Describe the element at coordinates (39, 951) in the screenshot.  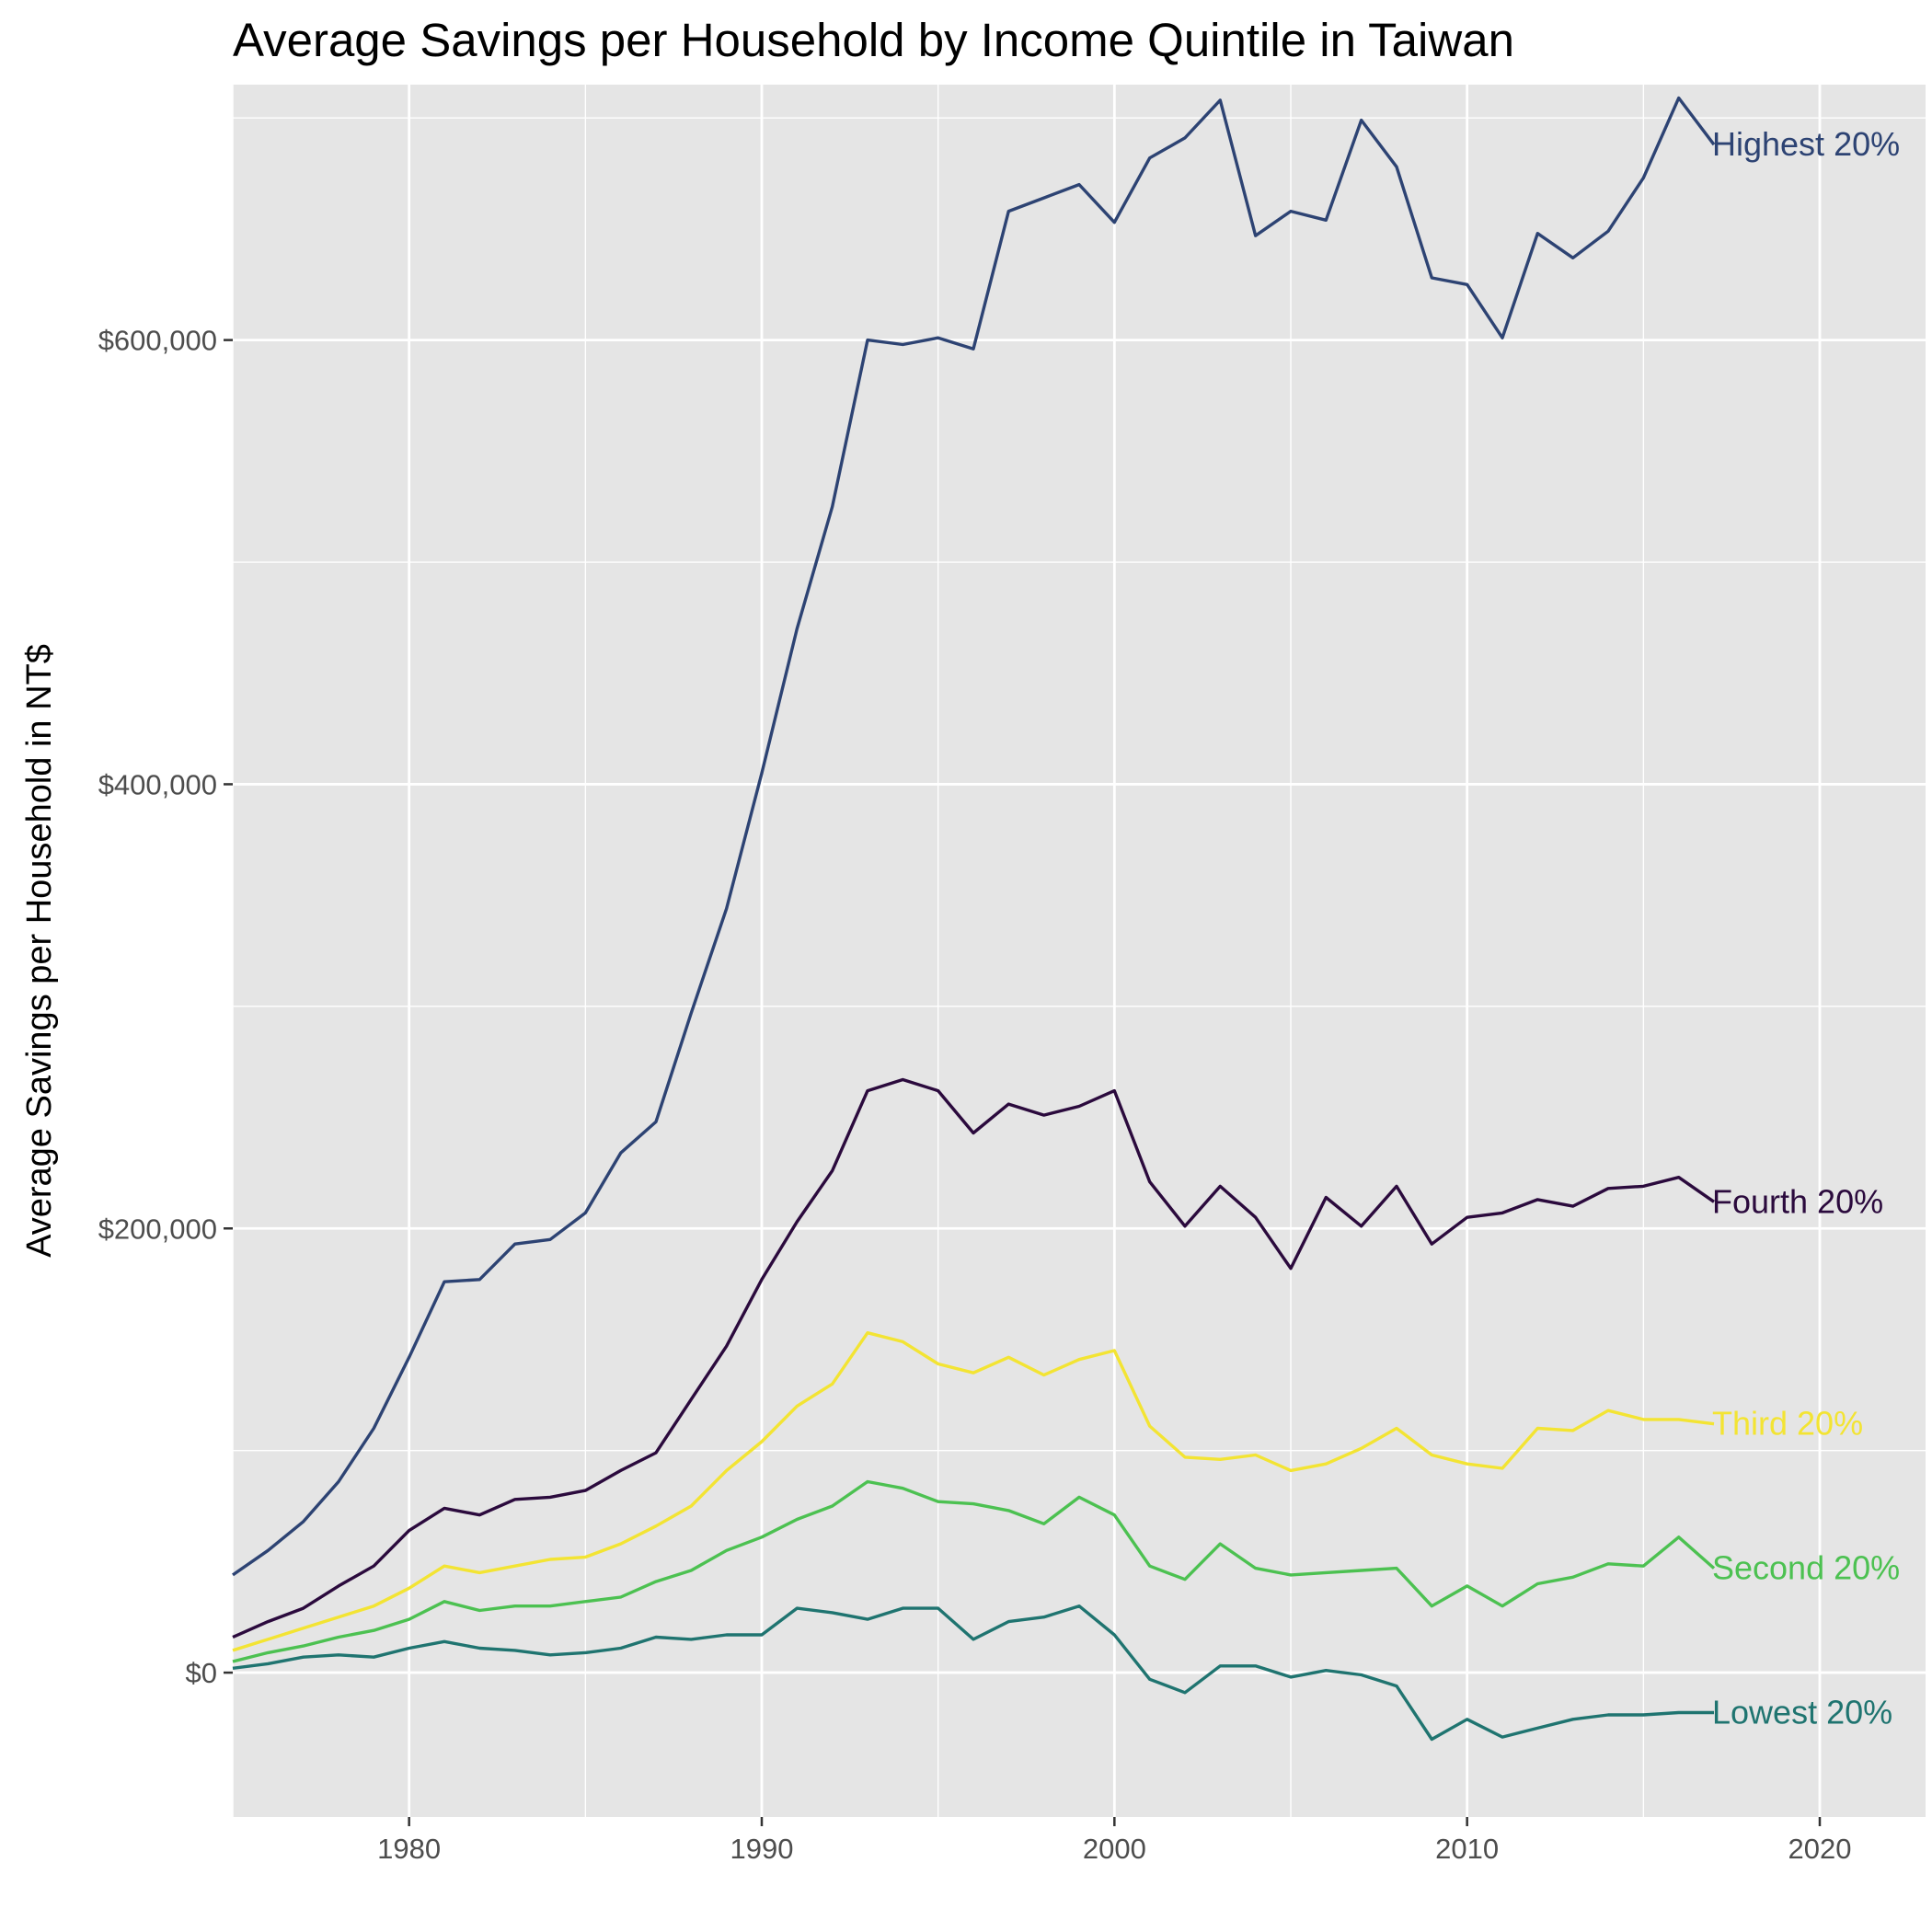
I see `y-axis-title: Average Savings per Household in NT$` at that location.